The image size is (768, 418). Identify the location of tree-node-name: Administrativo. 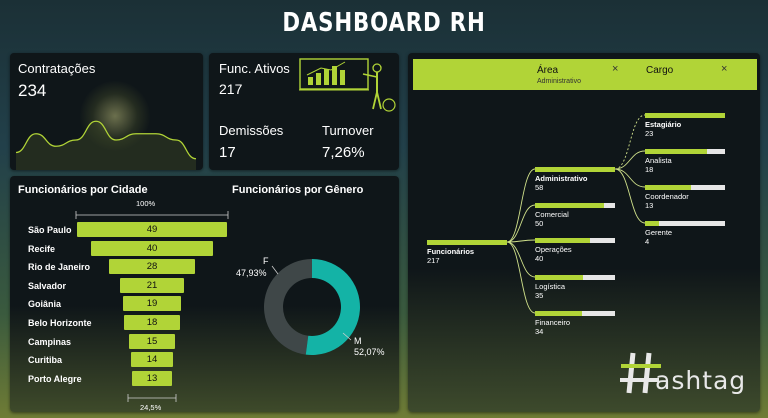
(561, 178).